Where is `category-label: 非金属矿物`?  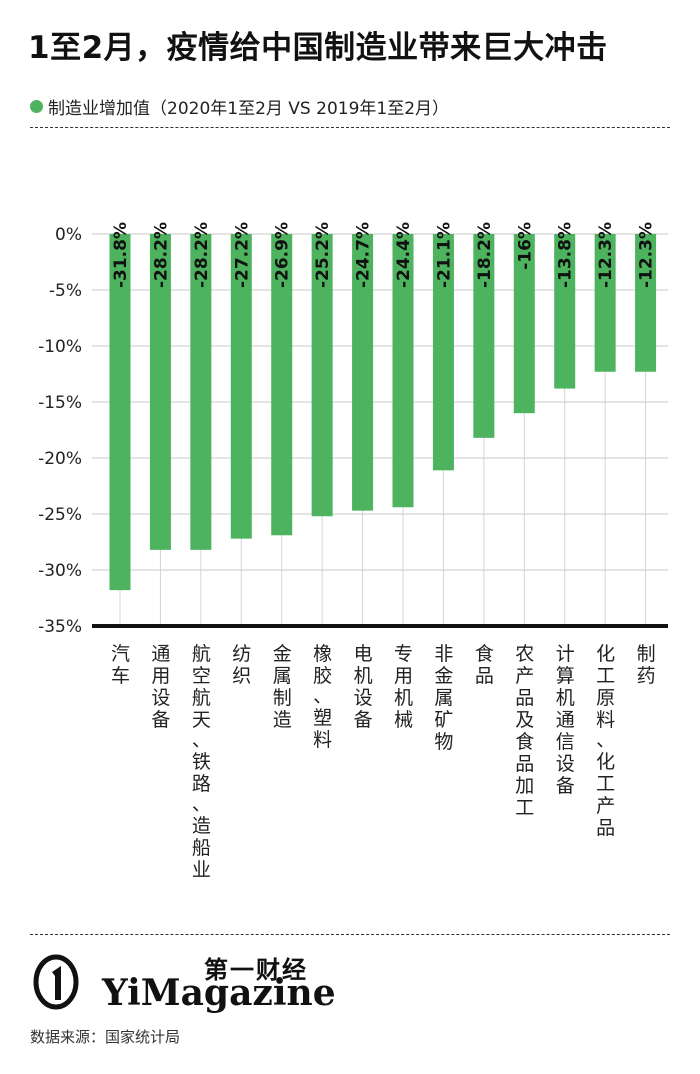 category-label: 非金属矿物 is located at coordinates (443, 698).